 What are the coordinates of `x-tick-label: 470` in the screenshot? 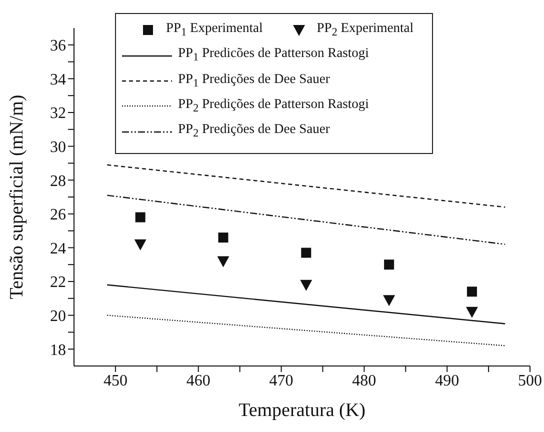 It's located at (281, 381).